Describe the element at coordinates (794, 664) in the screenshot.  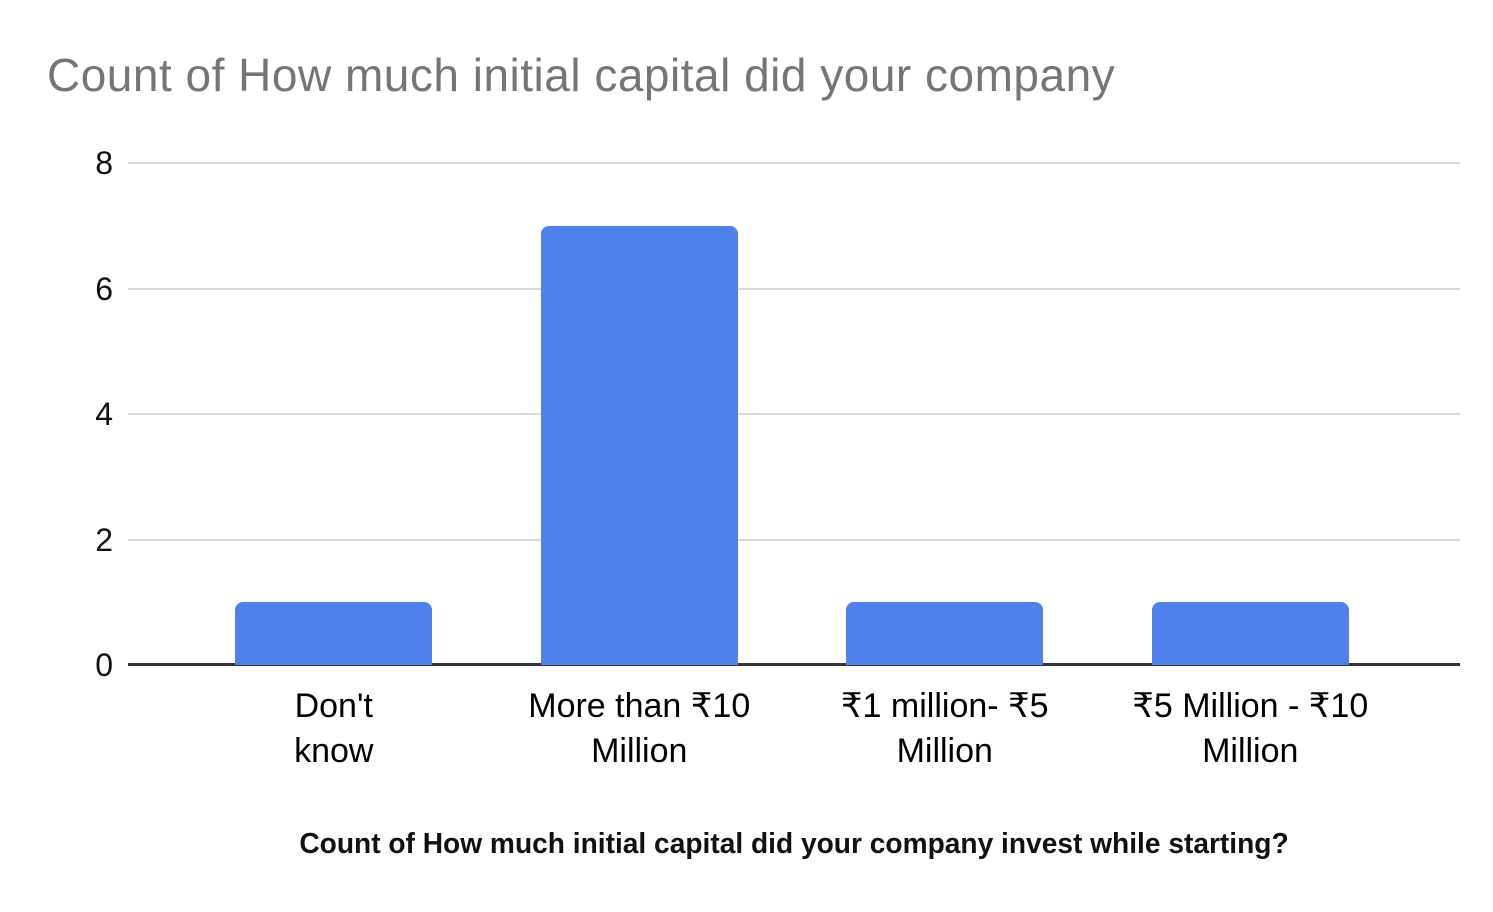
I see `x-axis-line` at that location.